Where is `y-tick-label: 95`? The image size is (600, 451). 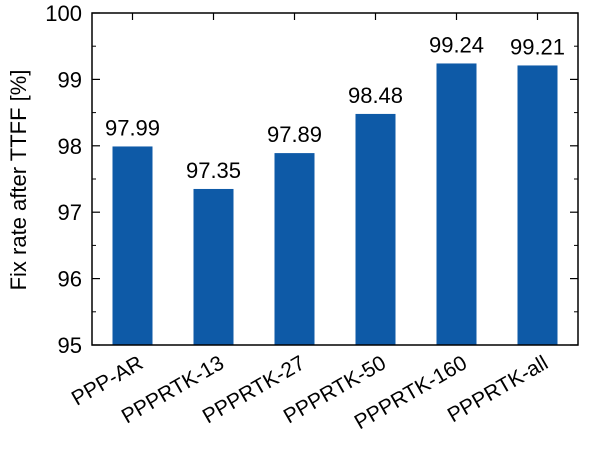
y-tick-label: 95 is located at coordinates (70, 345).